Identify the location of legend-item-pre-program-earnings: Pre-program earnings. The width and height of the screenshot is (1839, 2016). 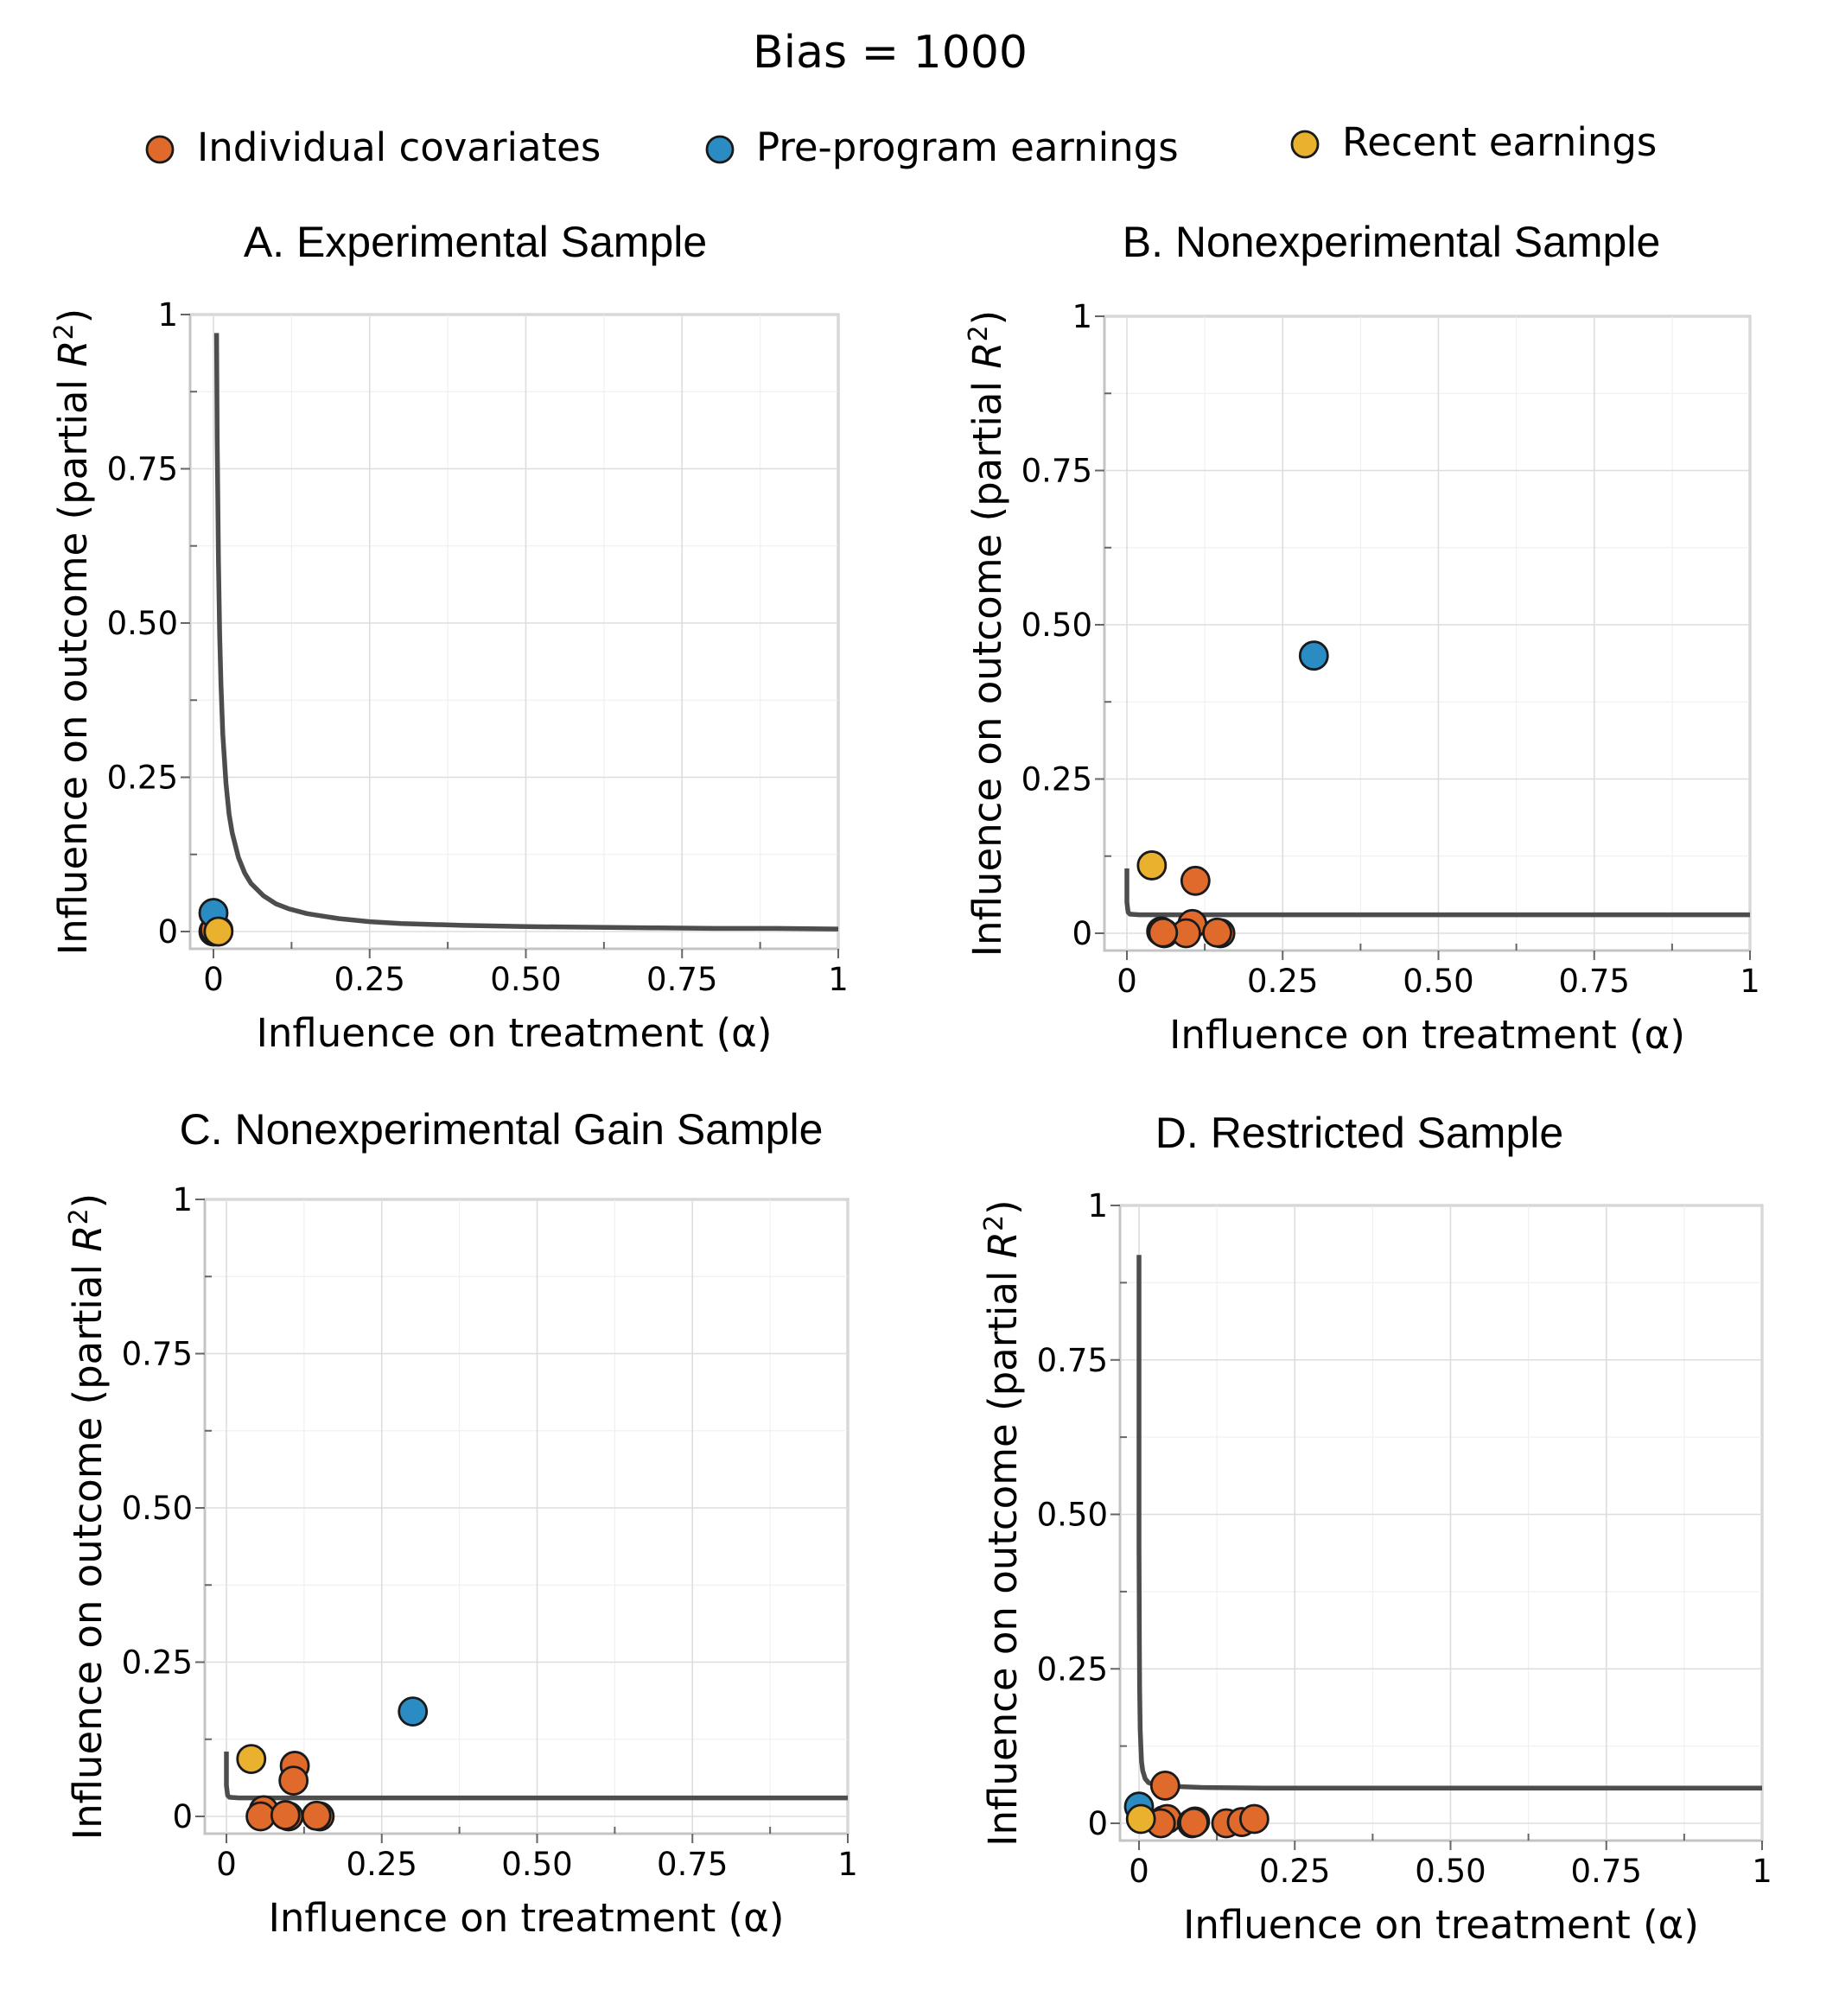
(942, 147).